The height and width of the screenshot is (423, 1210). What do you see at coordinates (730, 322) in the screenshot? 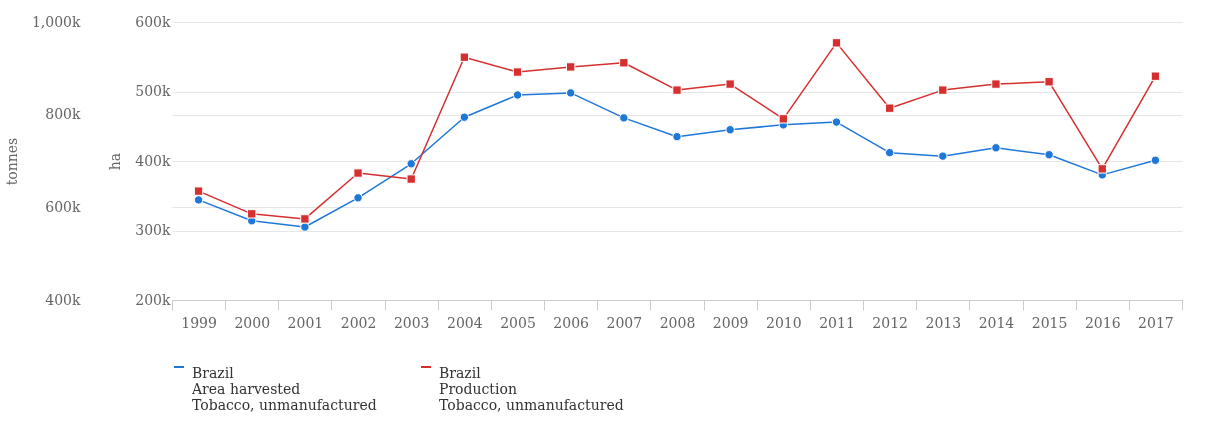
I see `x-tick-label: 2009` at bounding box center [730, 322].